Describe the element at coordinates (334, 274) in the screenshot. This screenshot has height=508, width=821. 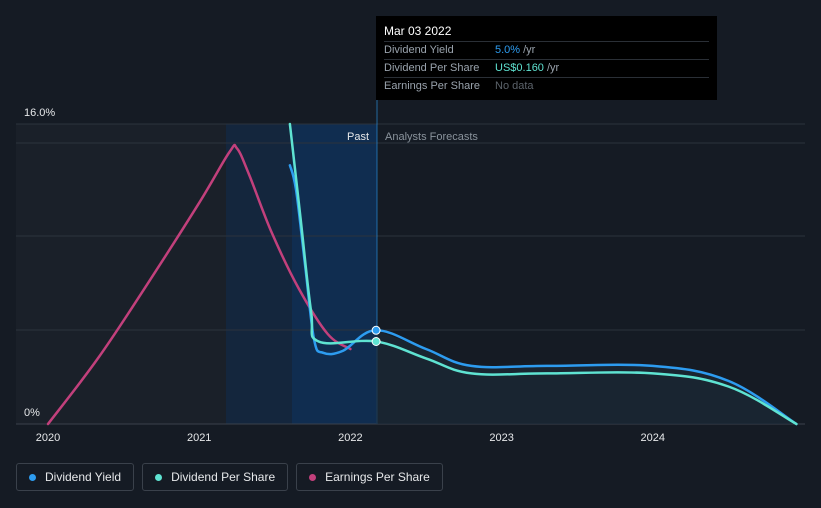
I see `selected-range` at that location.